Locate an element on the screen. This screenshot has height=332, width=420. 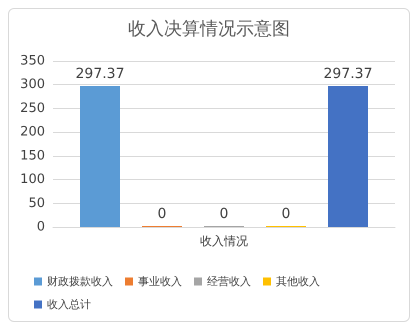
y-tick-label: 0 is located at coordinates (40, 227).